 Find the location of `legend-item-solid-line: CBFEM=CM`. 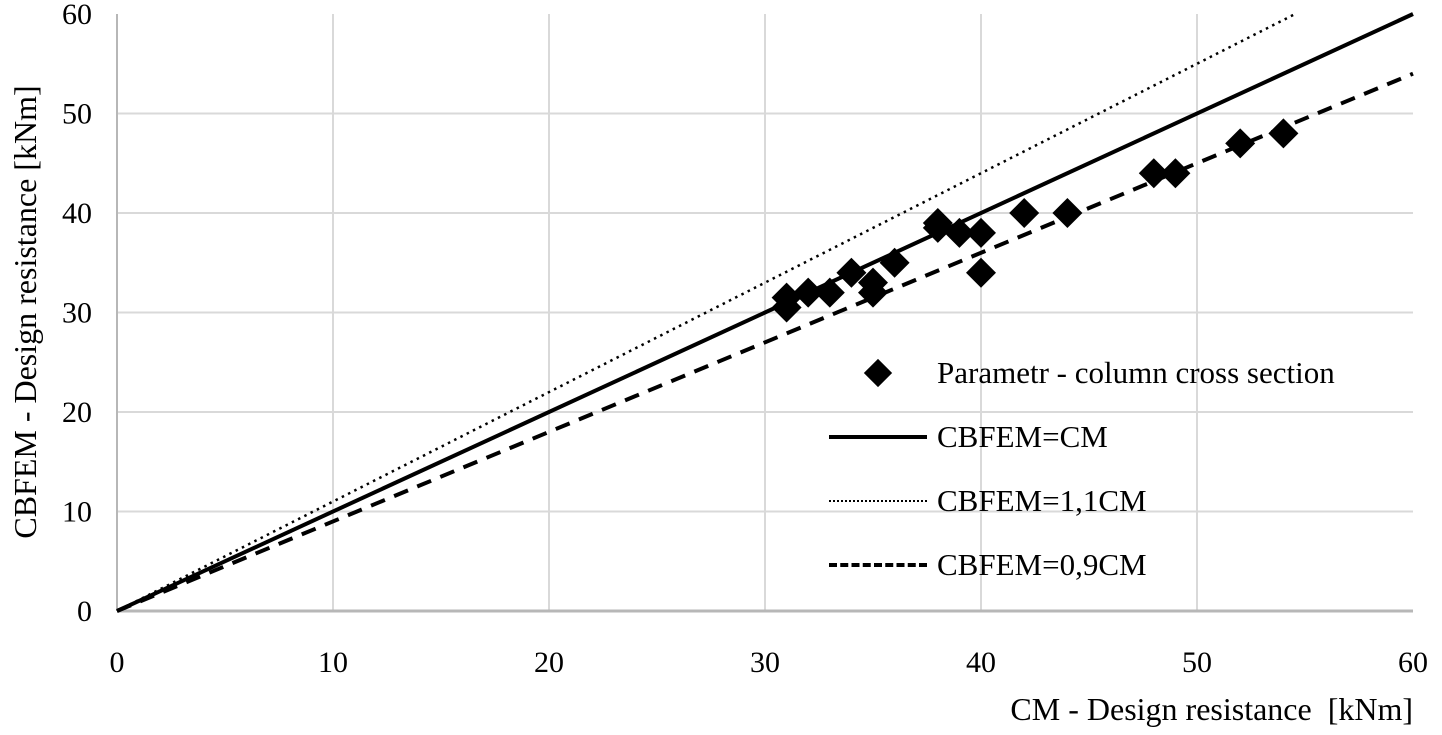

legend-item-solid-line: CBFEM=CM is located at coordinates (1080, 437).